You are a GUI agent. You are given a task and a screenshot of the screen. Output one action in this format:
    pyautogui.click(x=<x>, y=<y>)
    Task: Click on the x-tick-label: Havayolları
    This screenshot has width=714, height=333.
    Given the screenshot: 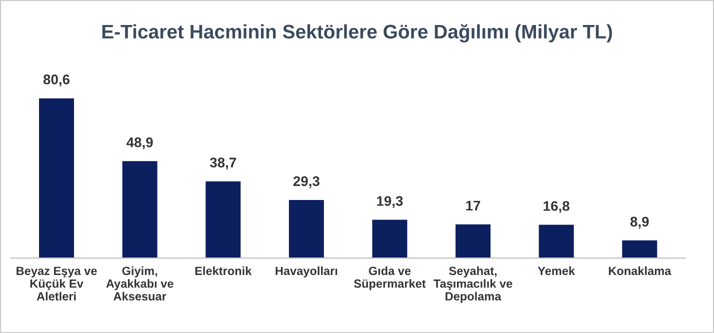 What is the action you would take?
    pyautogui.click(x=307, y=272)
    